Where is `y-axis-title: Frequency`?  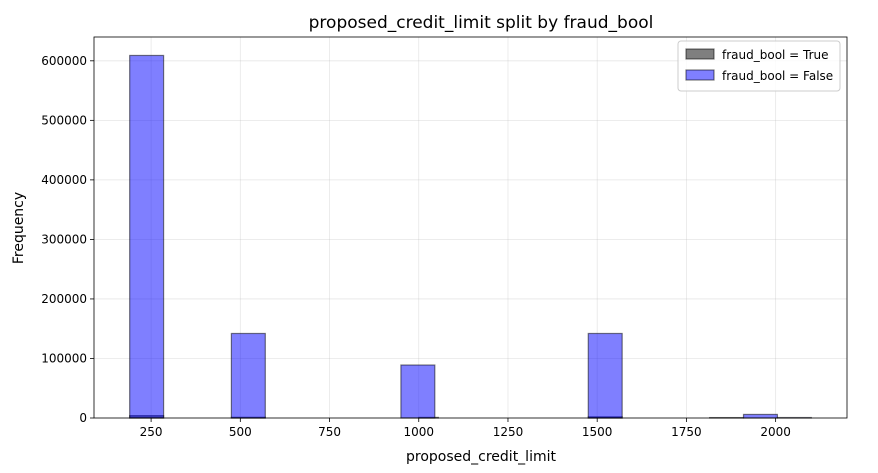 y-axis-title: Frequency is located at coordinates (19, 228).